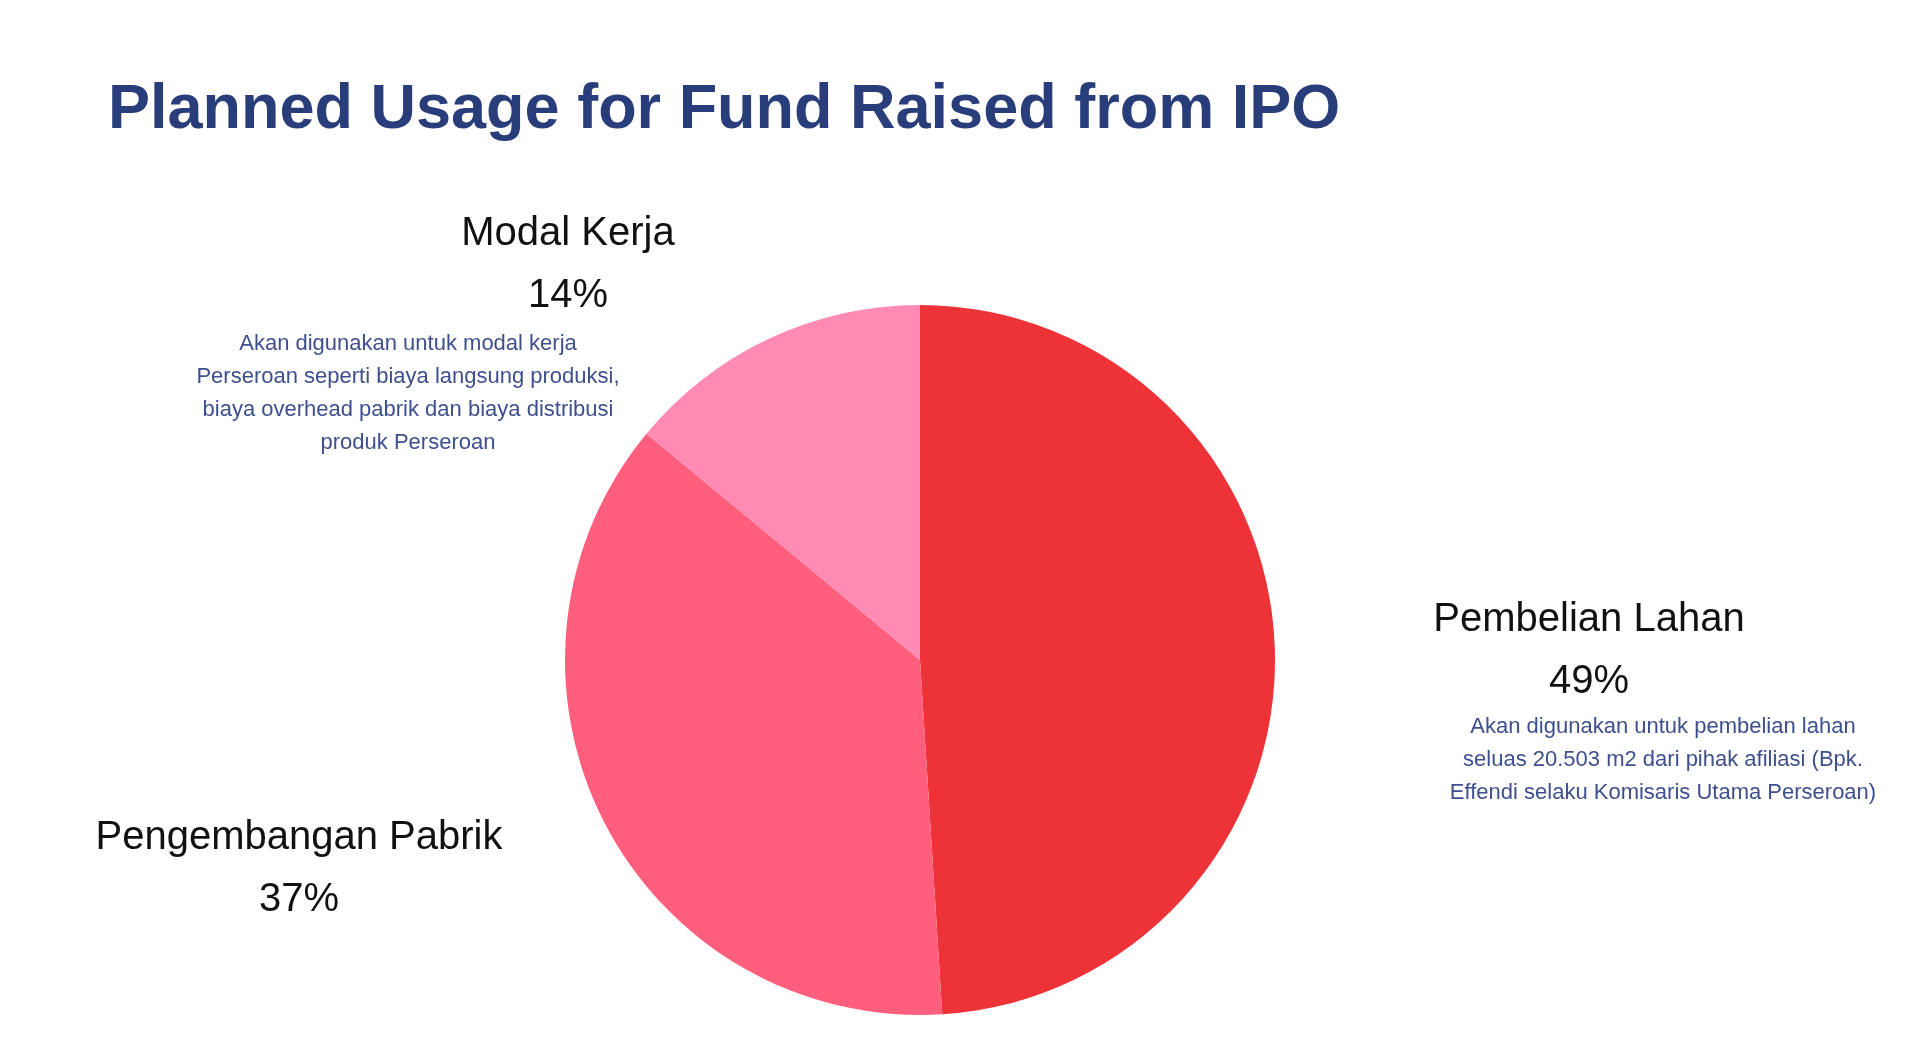  I want to click on slice-label: Modal Kerja, so click(568, 231).